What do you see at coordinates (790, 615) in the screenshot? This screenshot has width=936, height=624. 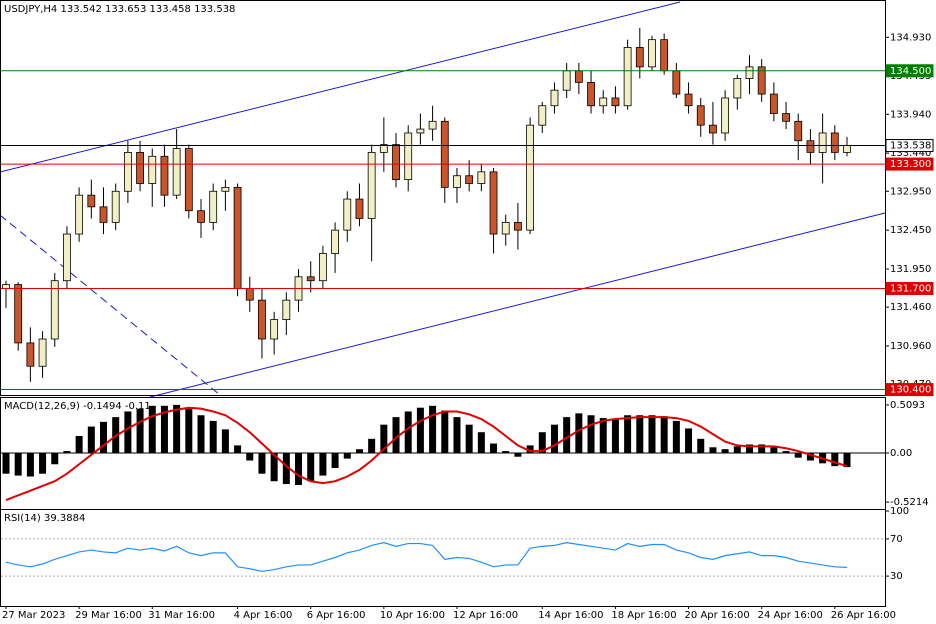 I see `x-tick-label: 24 Apr 16:00` at bounding box center [790, 615].